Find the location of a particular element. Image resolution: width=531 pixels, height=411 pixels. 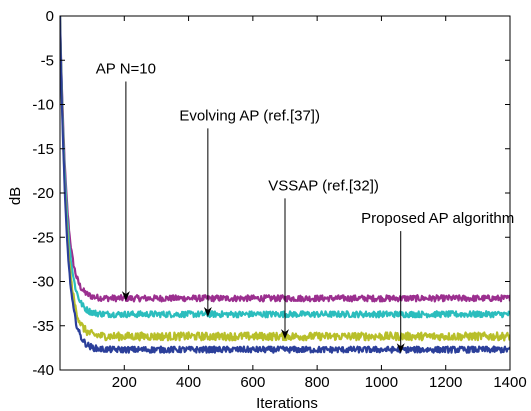

x-tick-label: 1200 is located at coordinates (445, 382).